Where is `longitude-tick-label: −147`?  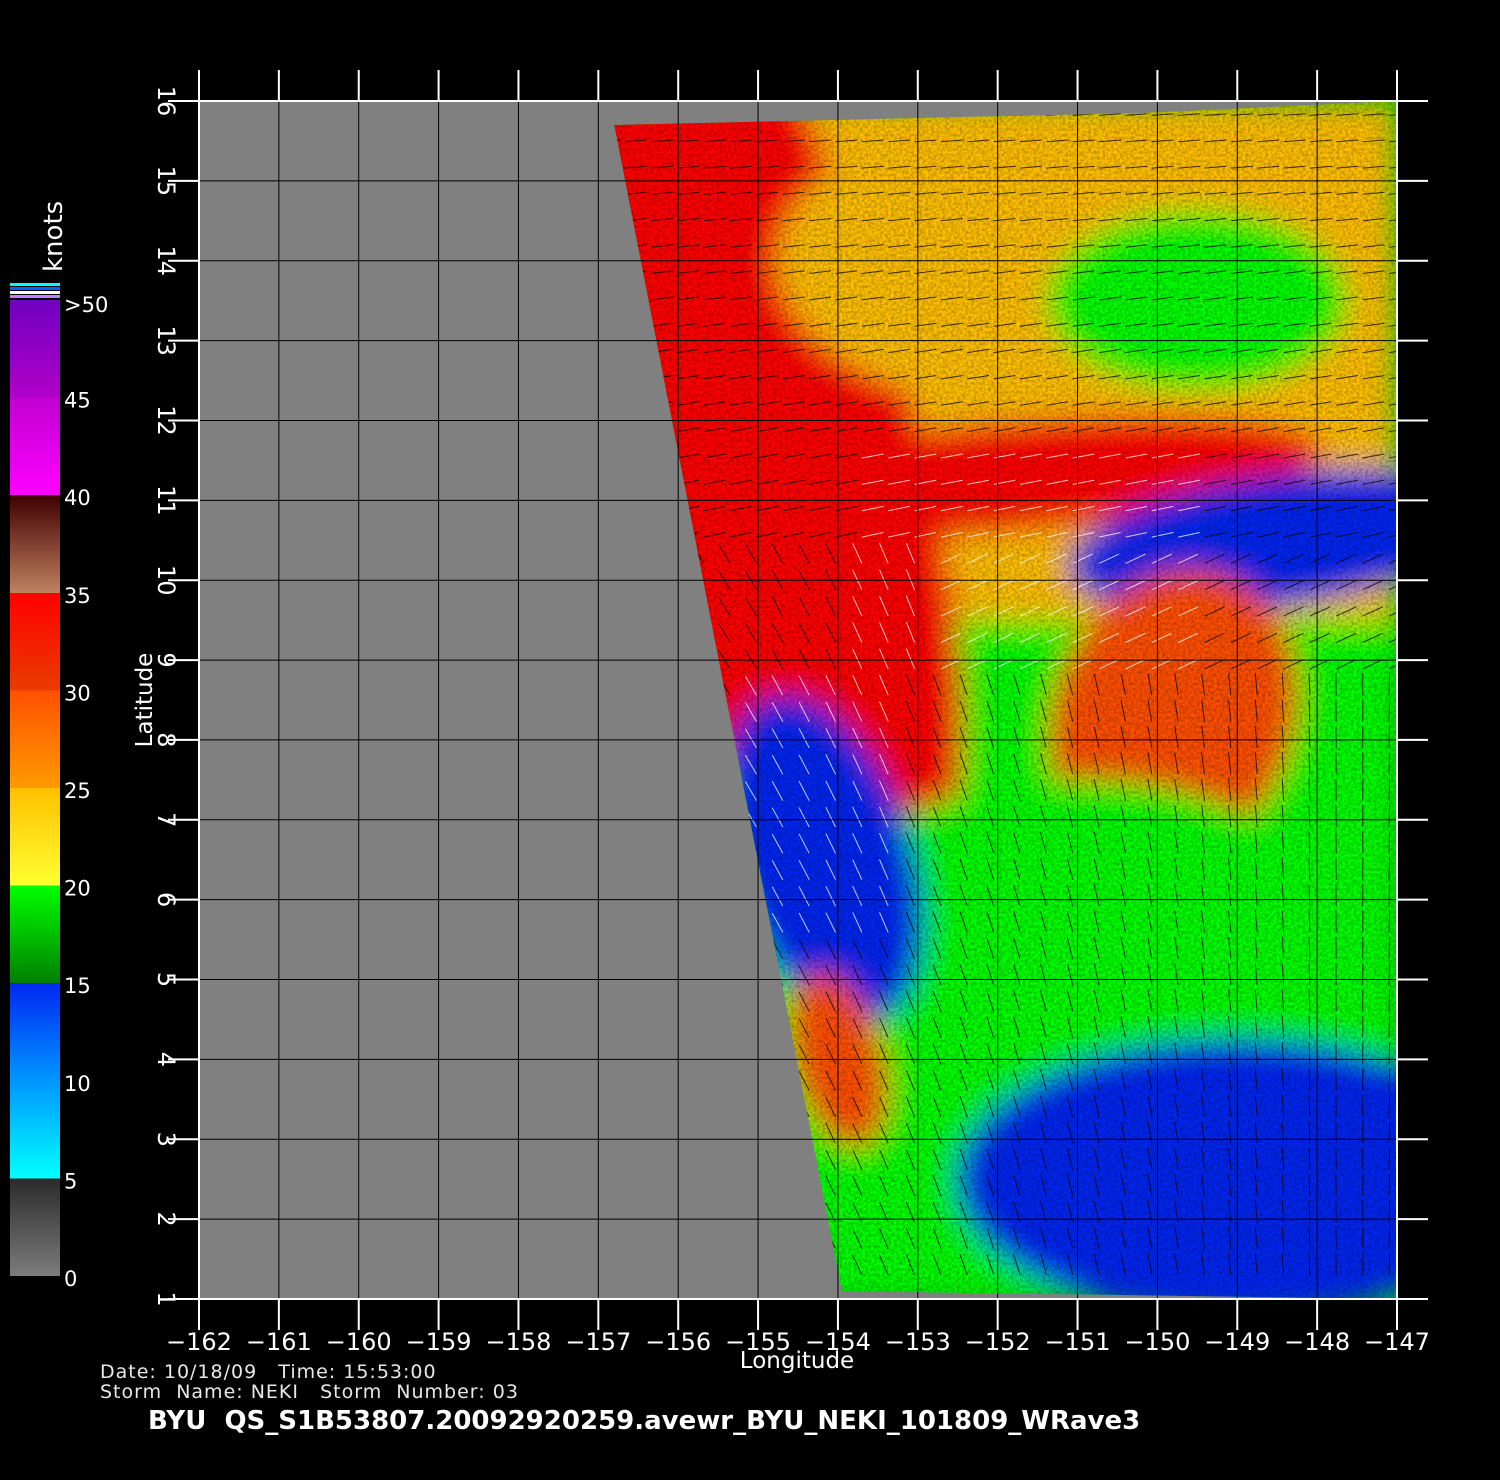
longitude-tick-label: −147 is located at coordinates (1397, 1342).